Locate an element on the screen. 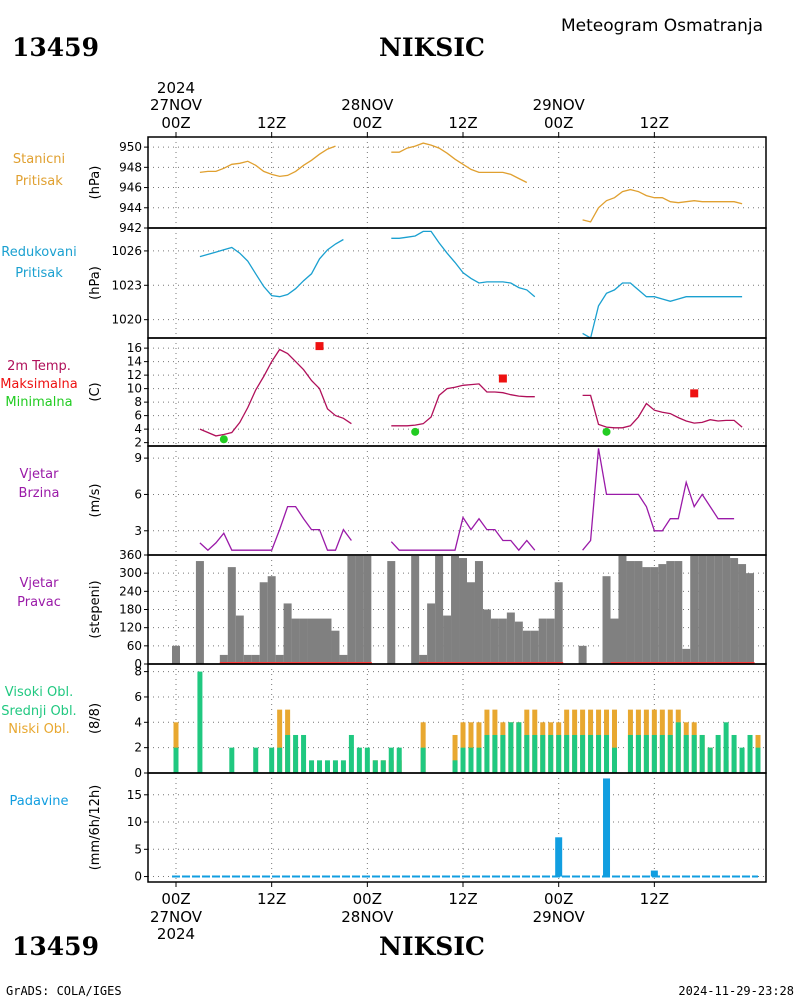  y-tick-label: 5 is located at coordinates (138, 849).